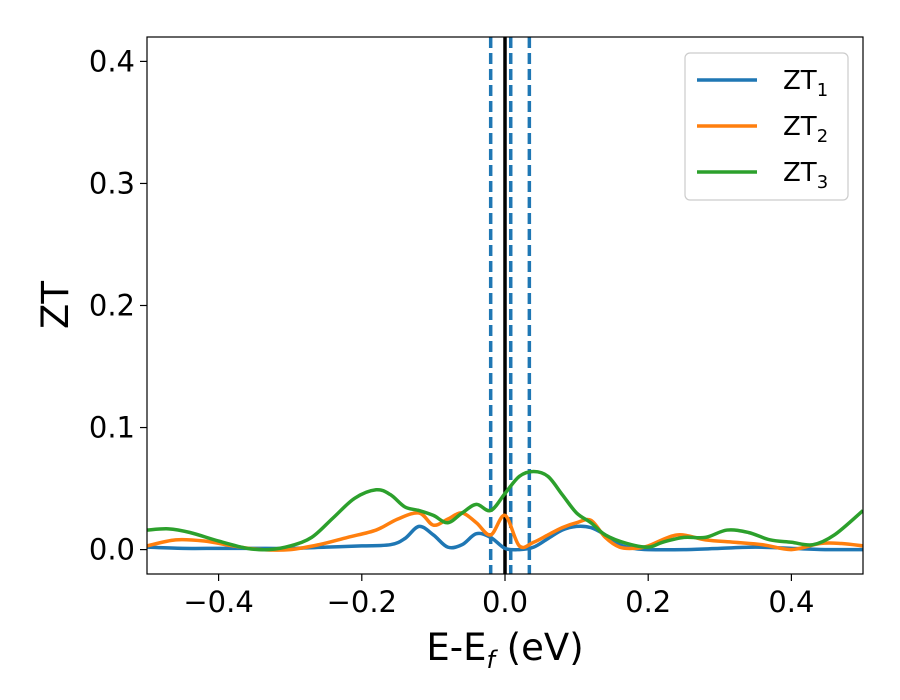 The image size is (900, 700). I want to click on x-tick-label: 0.2, so click(648, 602).